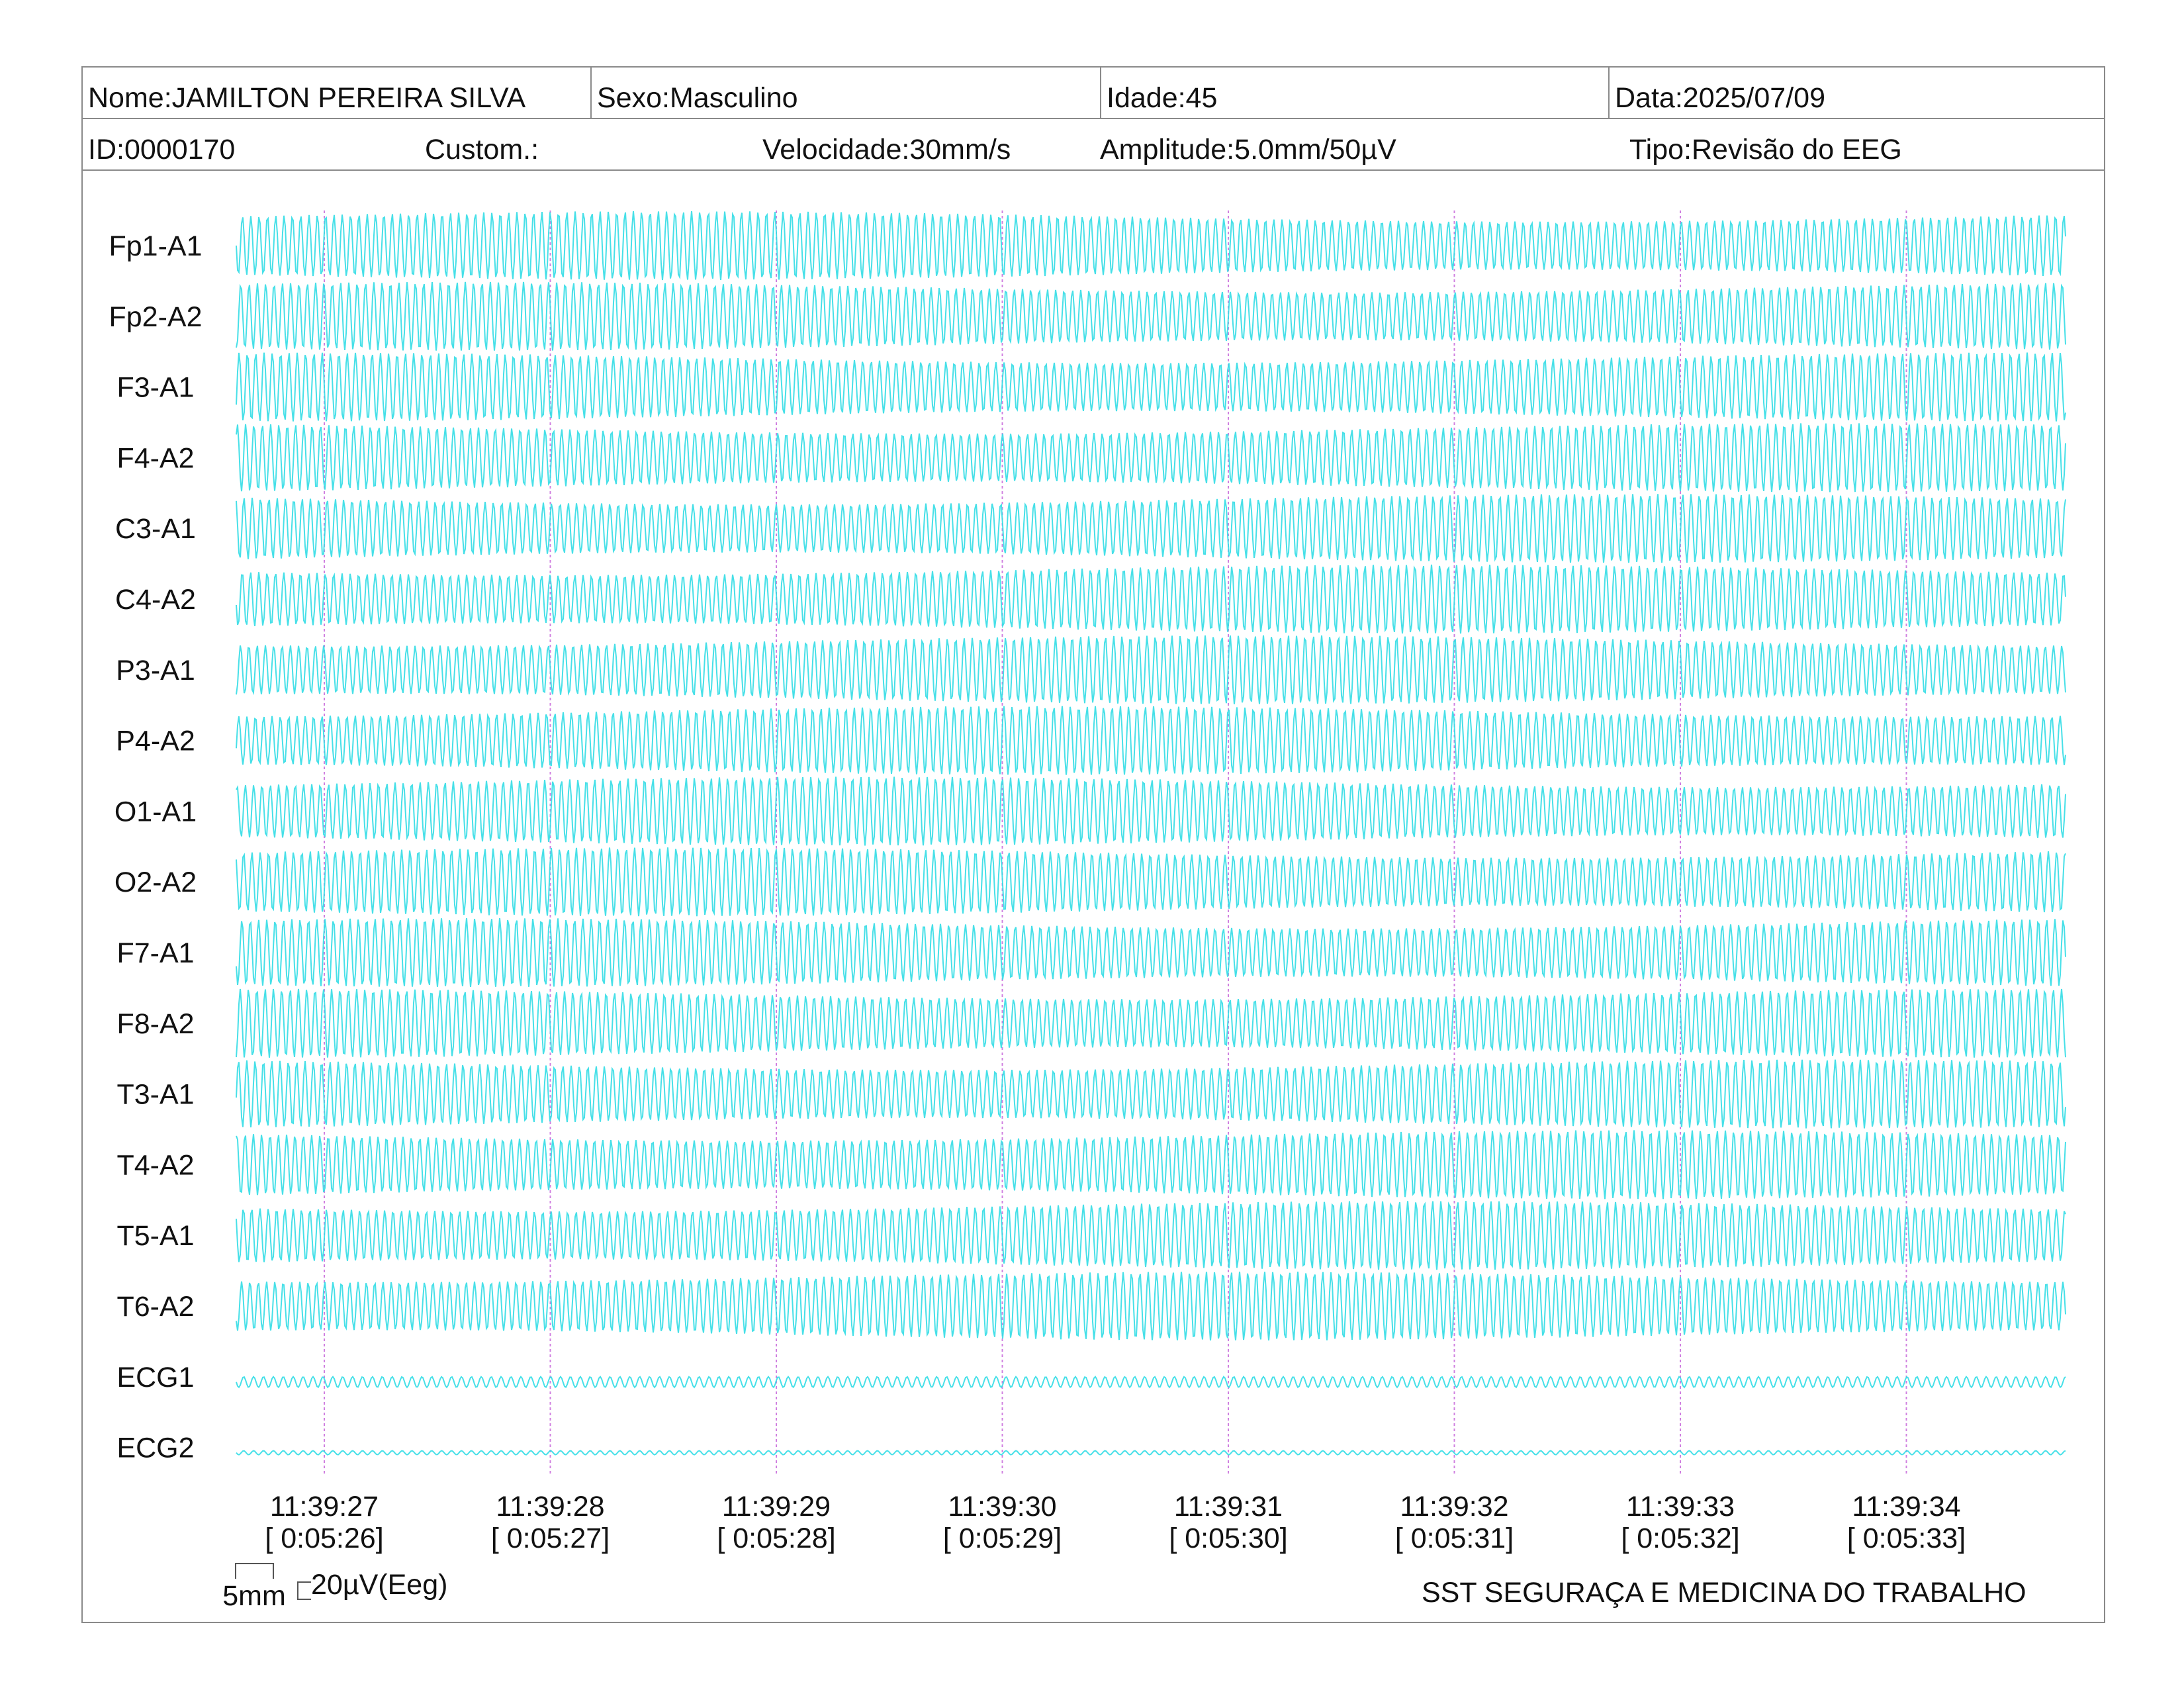  I want to click on scale-bar-amplitude, so click(304, 1590).